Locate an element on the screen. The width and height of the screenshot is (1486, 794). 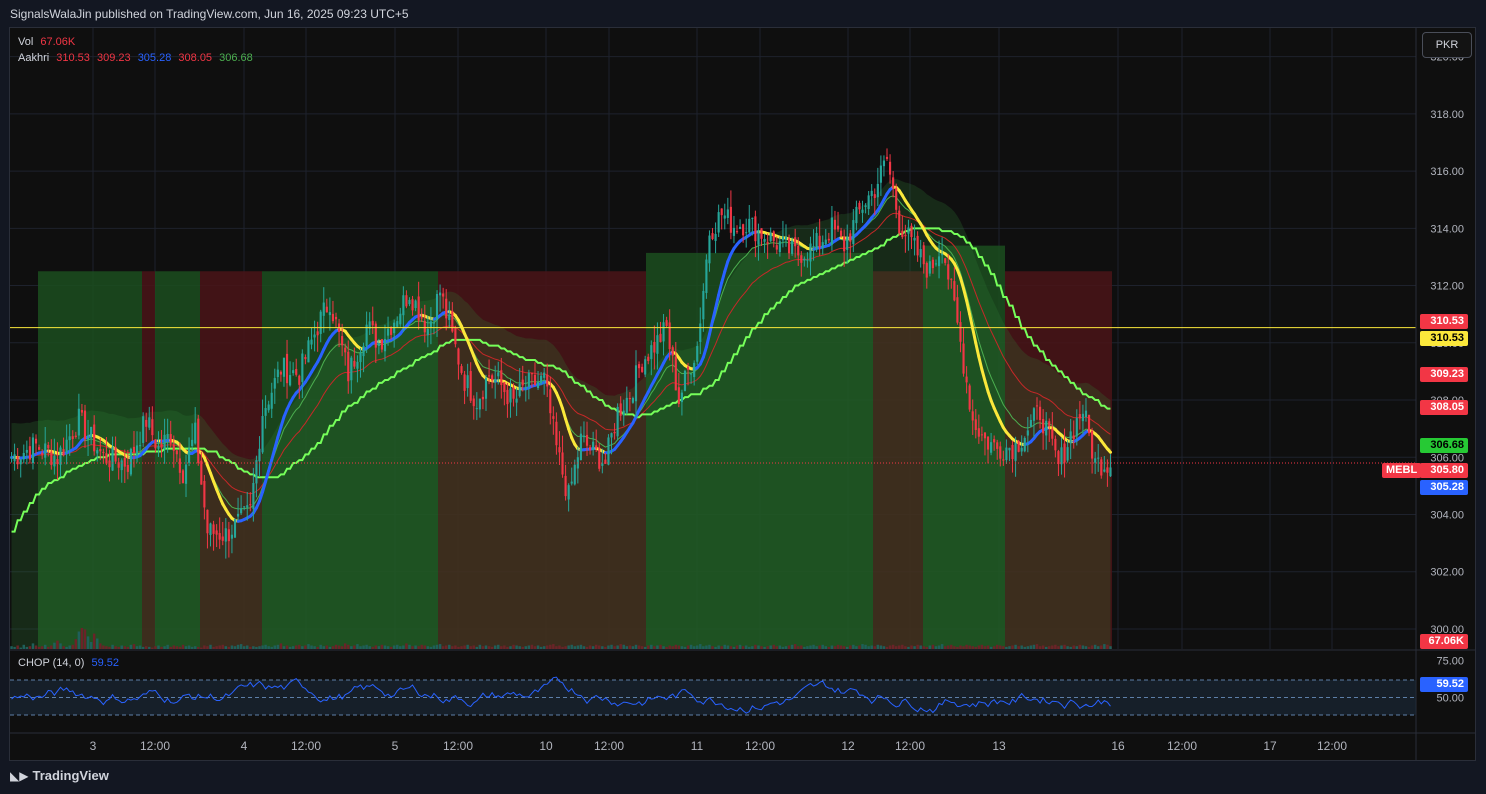
x-tick-1: 12:00 is located at coordinates (155, 746).